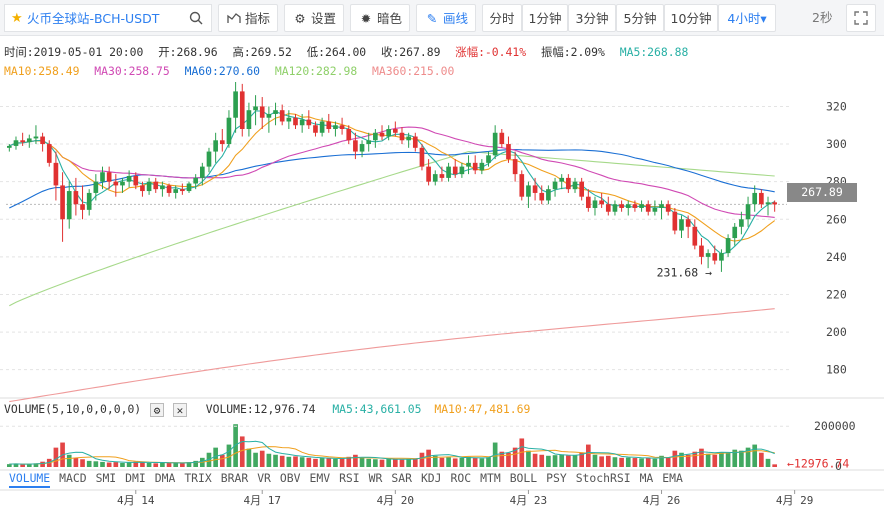 Image resolution: width=884 pixels, height=508 pixels. Describe the element at coordinates (523, 478) in the screenshot. I see `indicator-tab-boll: BOLL` at that location.